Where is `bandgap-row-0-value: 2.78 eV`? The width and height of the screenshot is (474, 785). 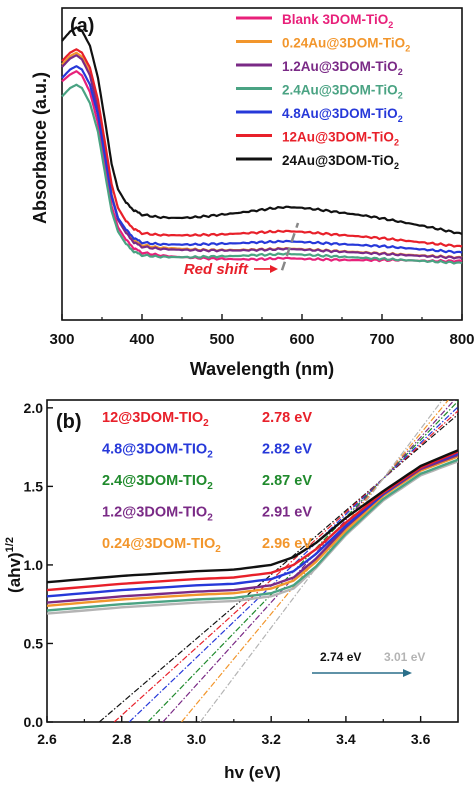
bandgap-row-0-value: 2.78 eV is located at coordinates (287, 418).